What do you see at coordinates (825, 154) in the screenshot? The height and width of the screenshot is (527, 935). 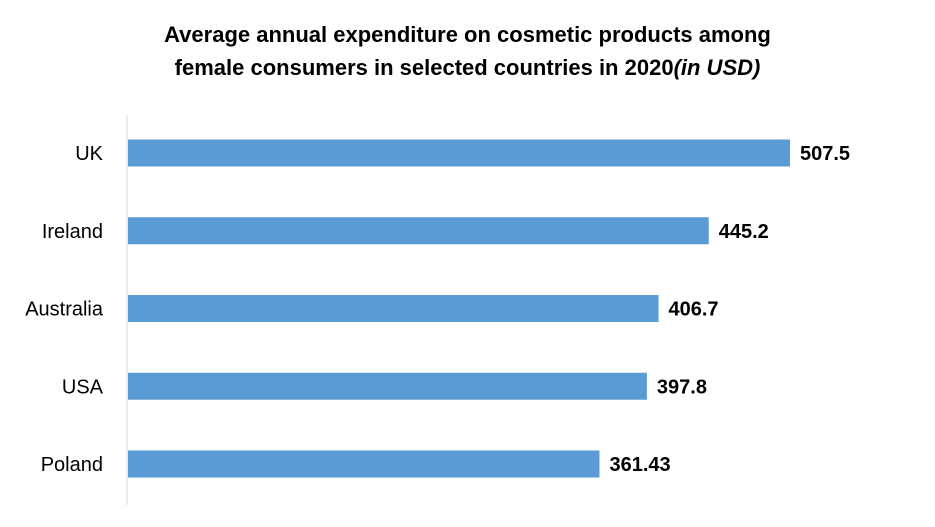 I see `value-label-uk: 507.5` at bounding box center [825, 154].